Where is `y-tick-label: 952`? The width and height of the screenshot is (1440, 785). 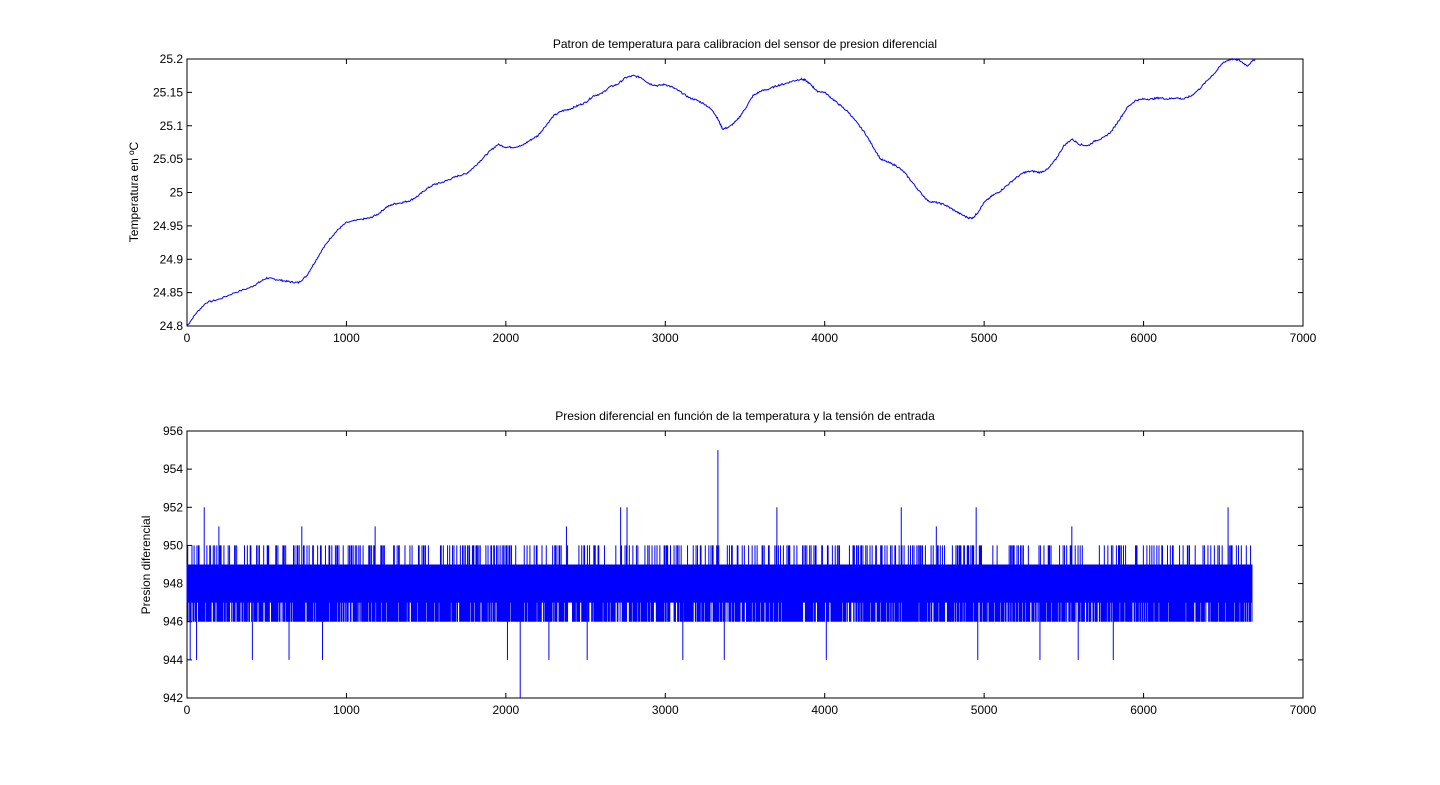
y-tick-label: 952 is located at coordinates (173, 507).